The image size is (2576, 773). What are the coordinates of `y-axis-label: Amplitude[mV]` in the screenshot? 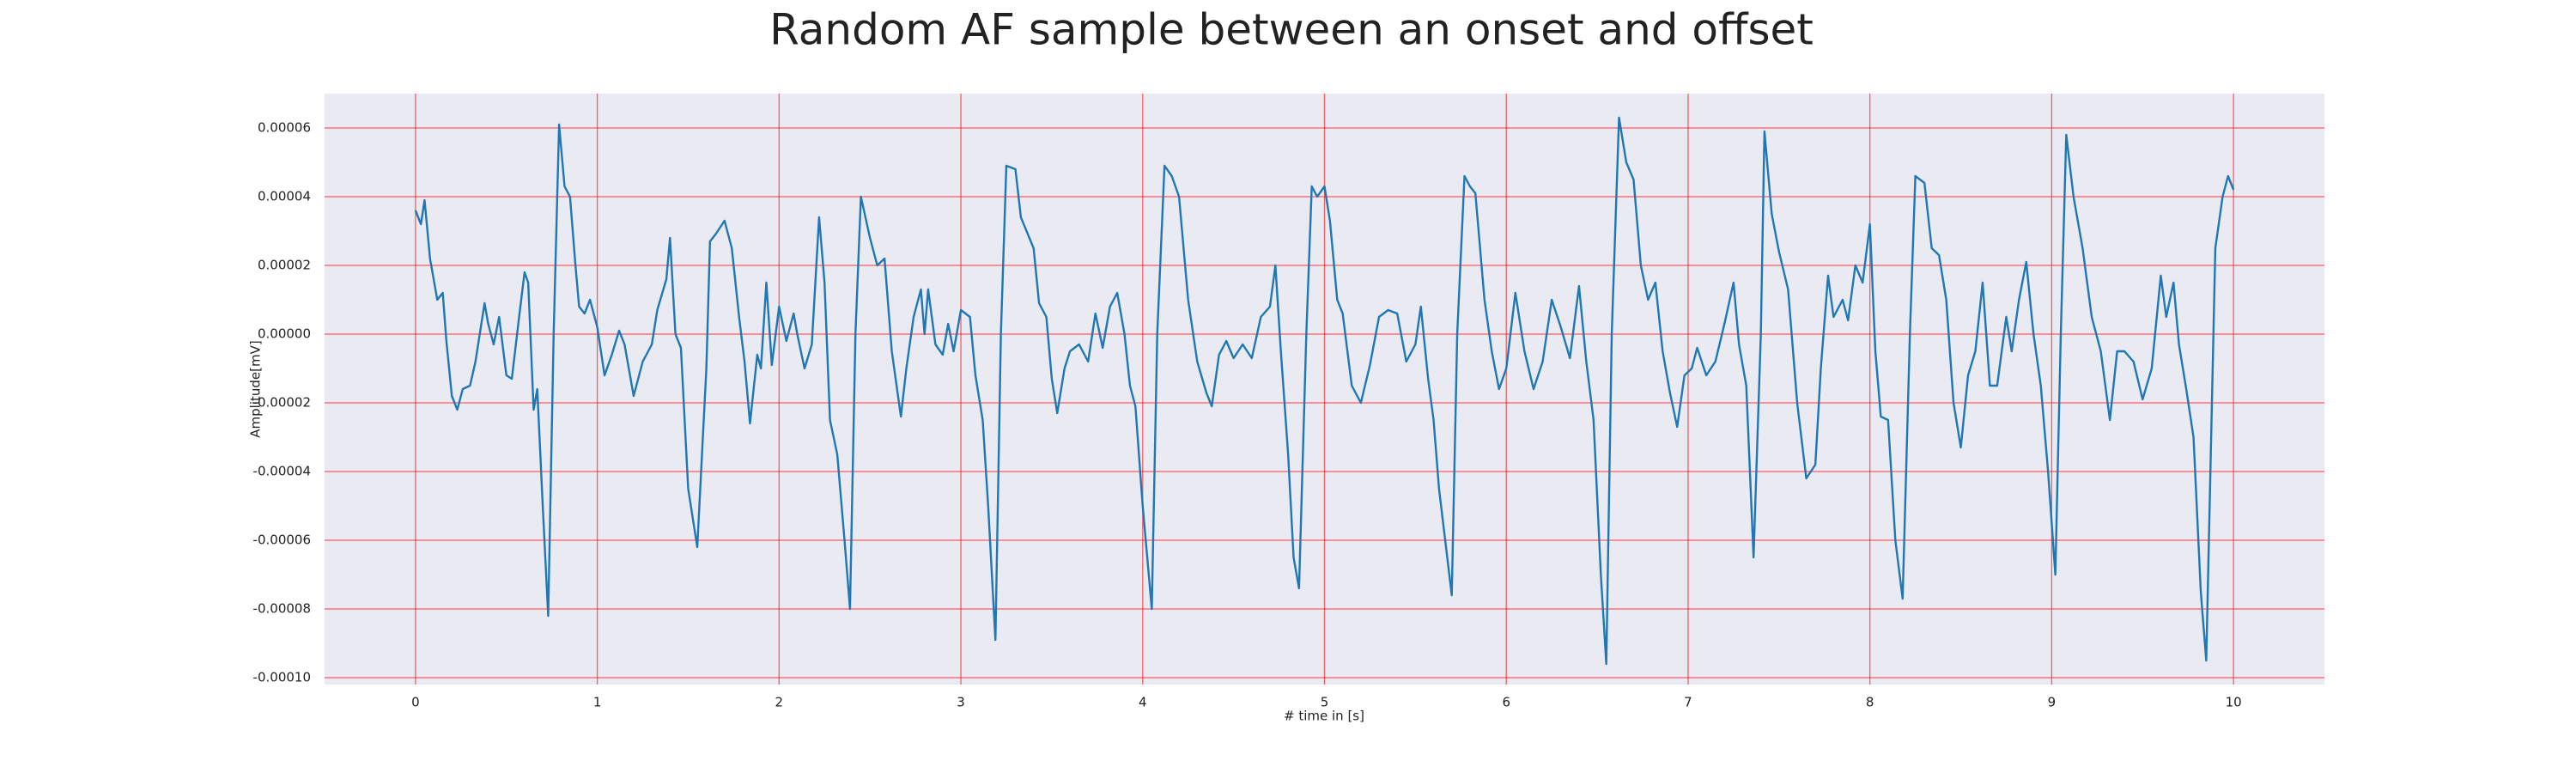 It's located at (256, 388).